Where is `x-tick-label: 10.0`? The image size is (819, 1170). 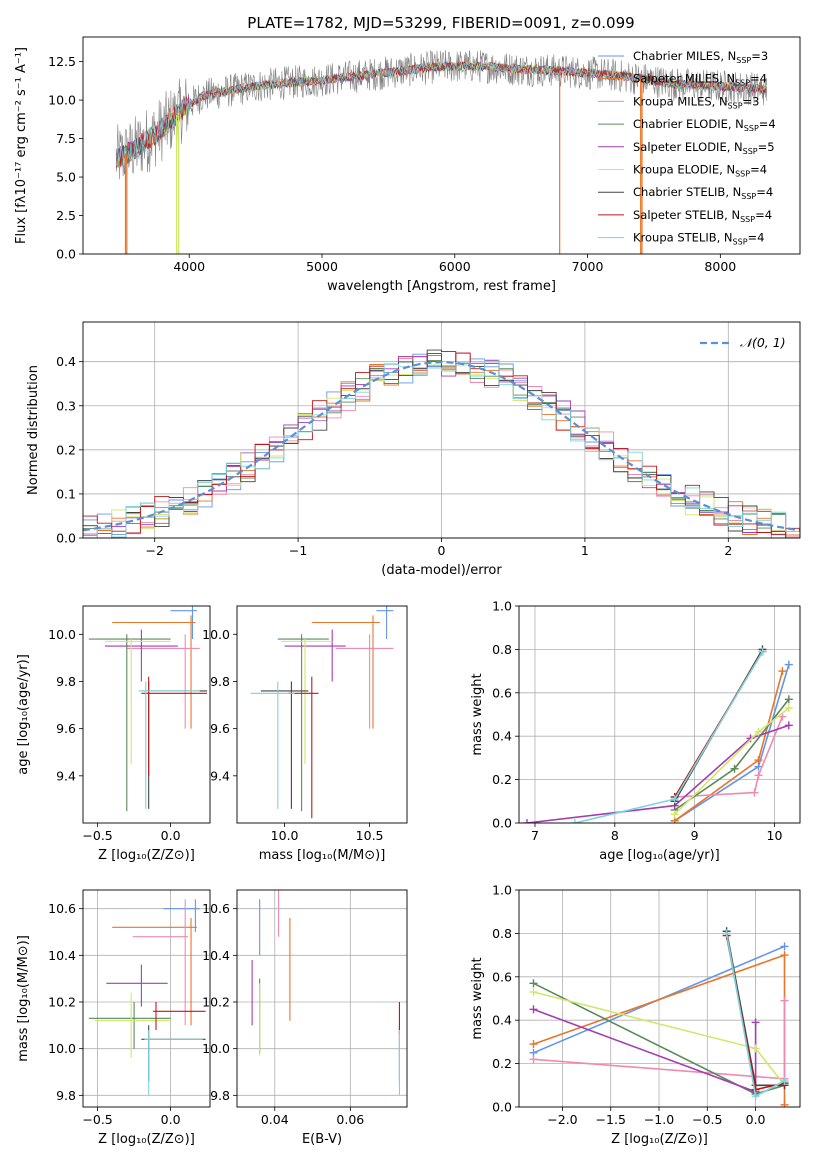 x-tick-label: 10.0 is located at coordinates (285, 835).